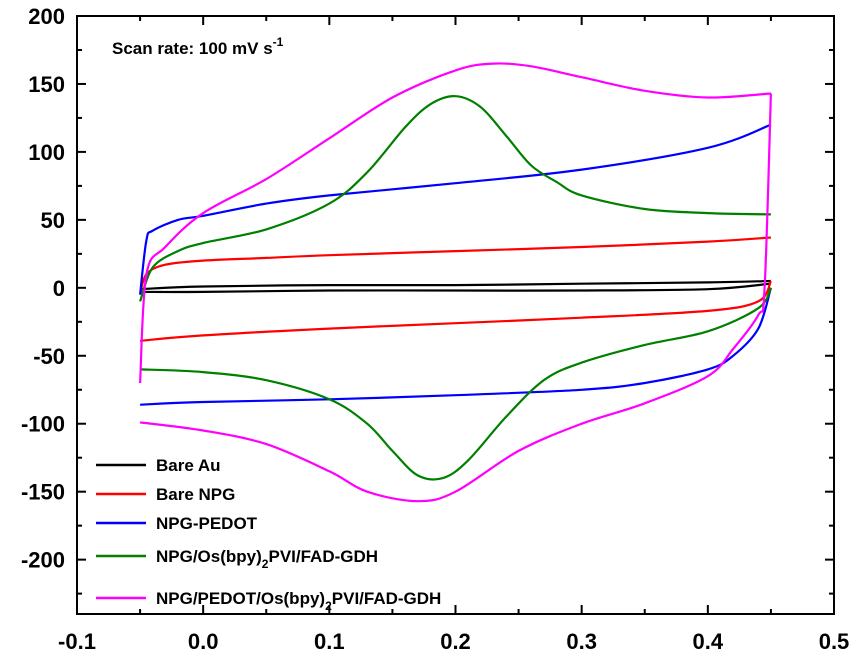 This screenshot has width=853, height=658. I want to click on x-tick-label: 0.4, so click(708, 641).